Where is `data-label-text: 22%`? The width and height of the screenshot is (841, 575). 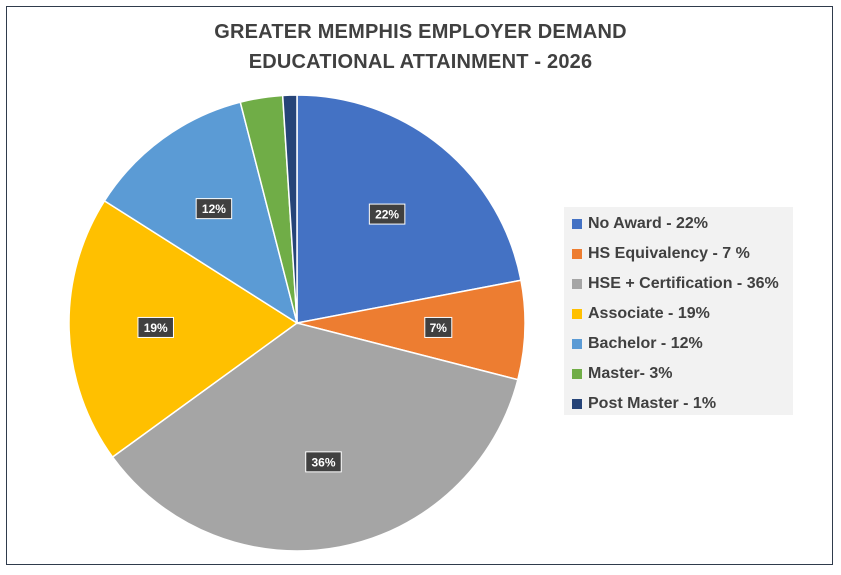 data-label-text: 22% is located at coordinates (387, 215).